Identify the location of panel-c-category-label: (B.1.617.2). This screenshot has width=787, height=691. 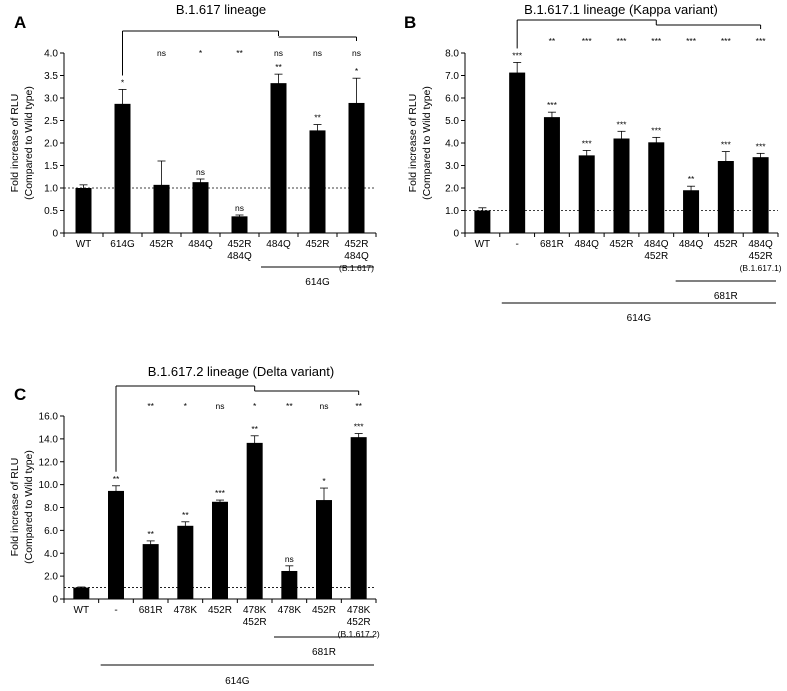
(359, 634).